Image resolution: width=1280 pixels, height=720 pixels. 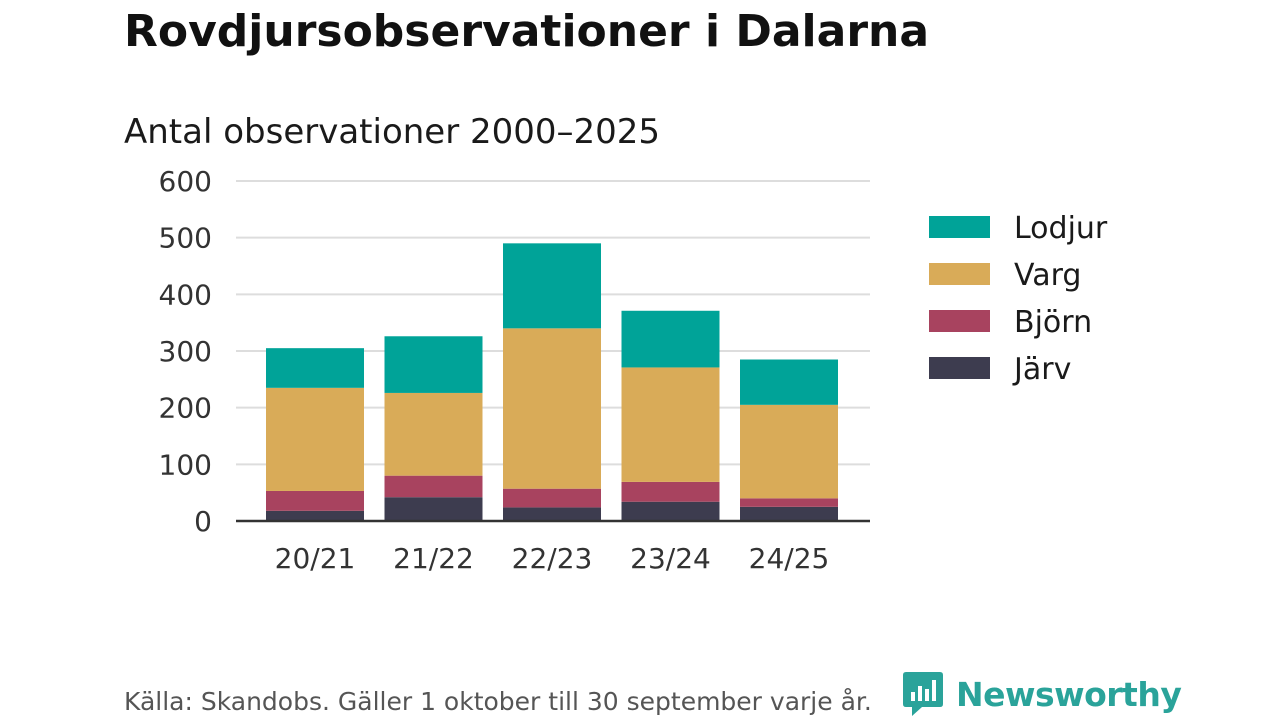 I want to click on x-tick-label: 22/23, so click(x=552, y=558).